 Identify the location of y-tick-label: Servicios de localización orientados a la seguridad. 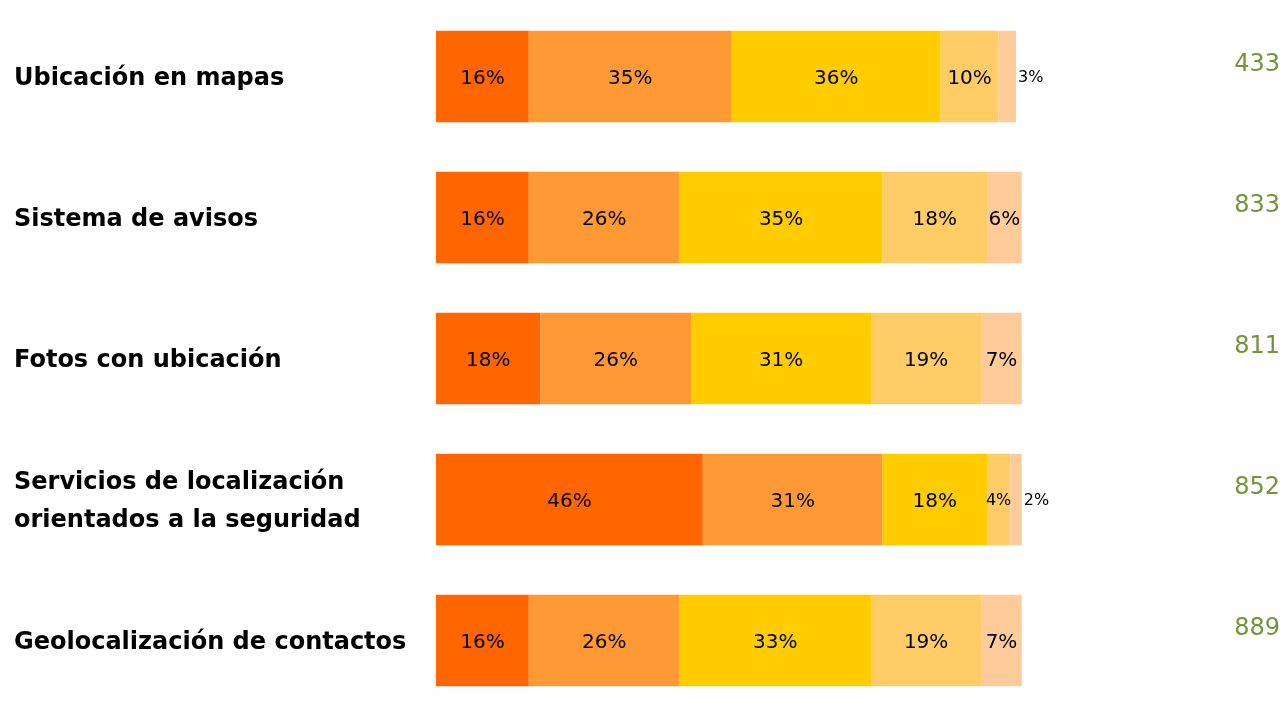
(187, 499).